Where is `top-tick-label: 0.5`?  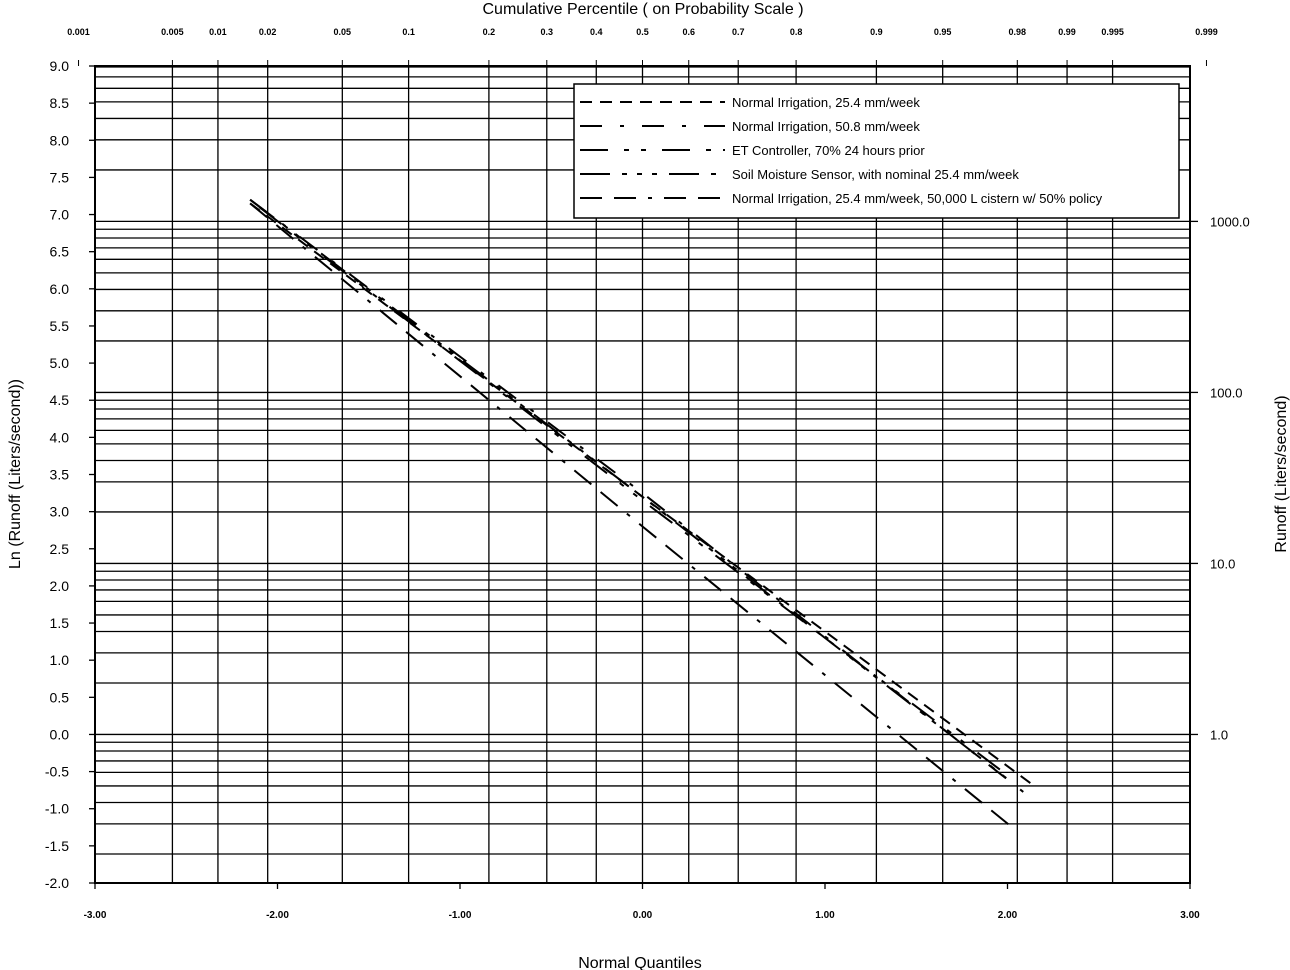 top-tick-label: 0.5 is located at coordinates (642, 32).